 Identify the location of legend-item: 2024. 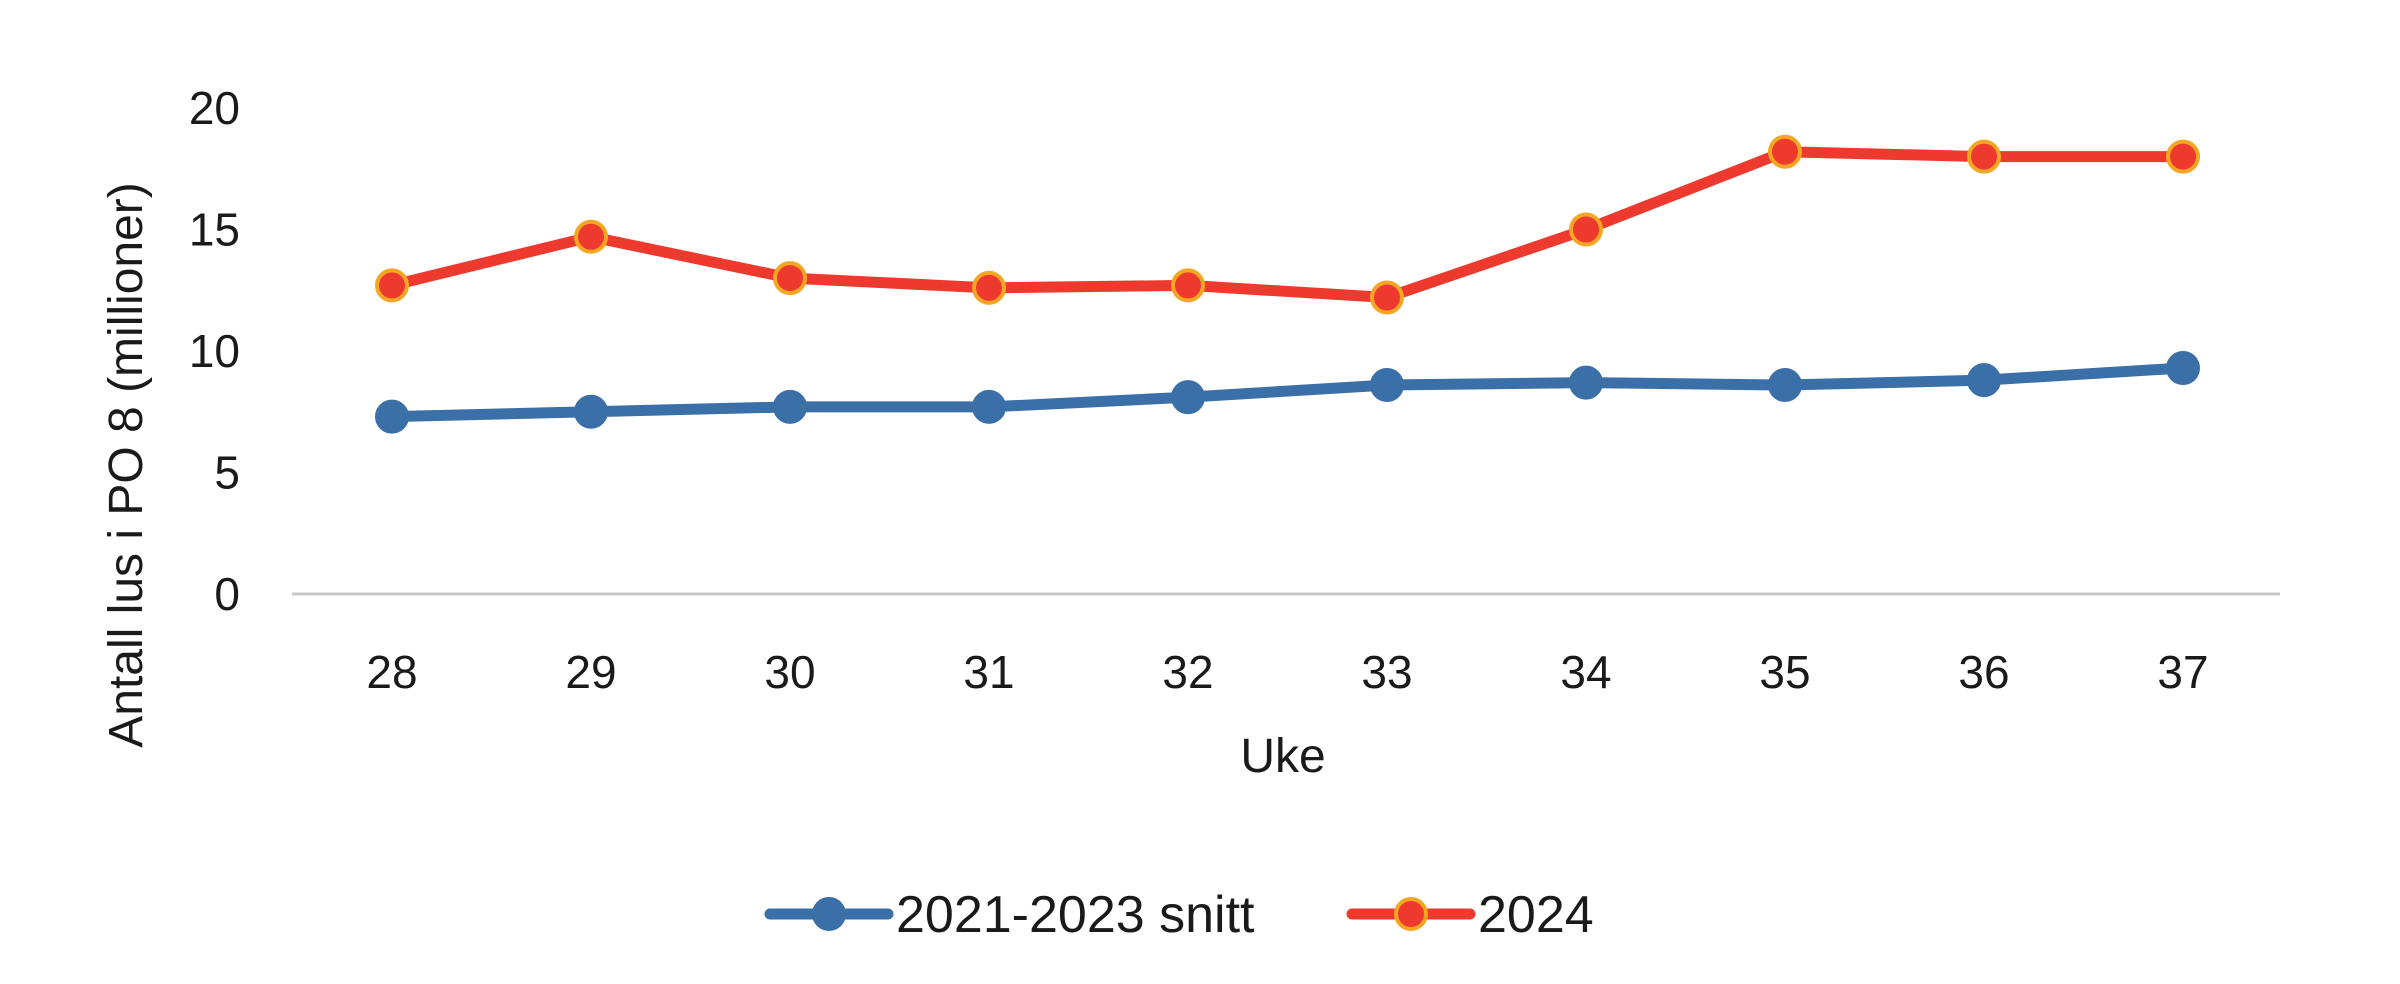
(1470, 915).